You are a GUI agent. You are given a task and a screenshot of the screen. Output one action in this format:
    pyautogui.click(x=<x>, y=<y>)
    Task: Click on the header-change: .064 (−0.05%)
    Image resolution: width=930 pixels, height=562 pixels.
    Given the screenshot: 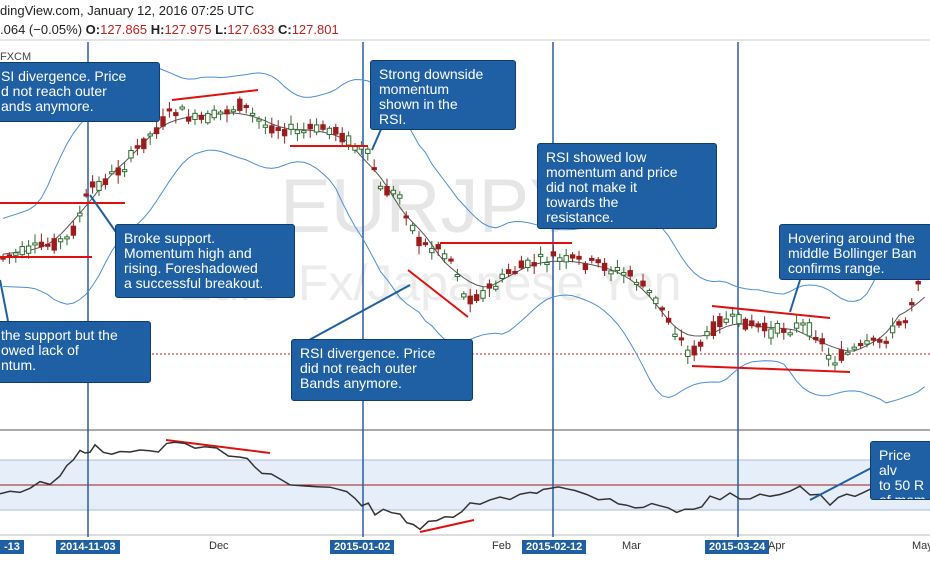 What is the action you would take?
    pyautogui.click(x=41, y=29)
    